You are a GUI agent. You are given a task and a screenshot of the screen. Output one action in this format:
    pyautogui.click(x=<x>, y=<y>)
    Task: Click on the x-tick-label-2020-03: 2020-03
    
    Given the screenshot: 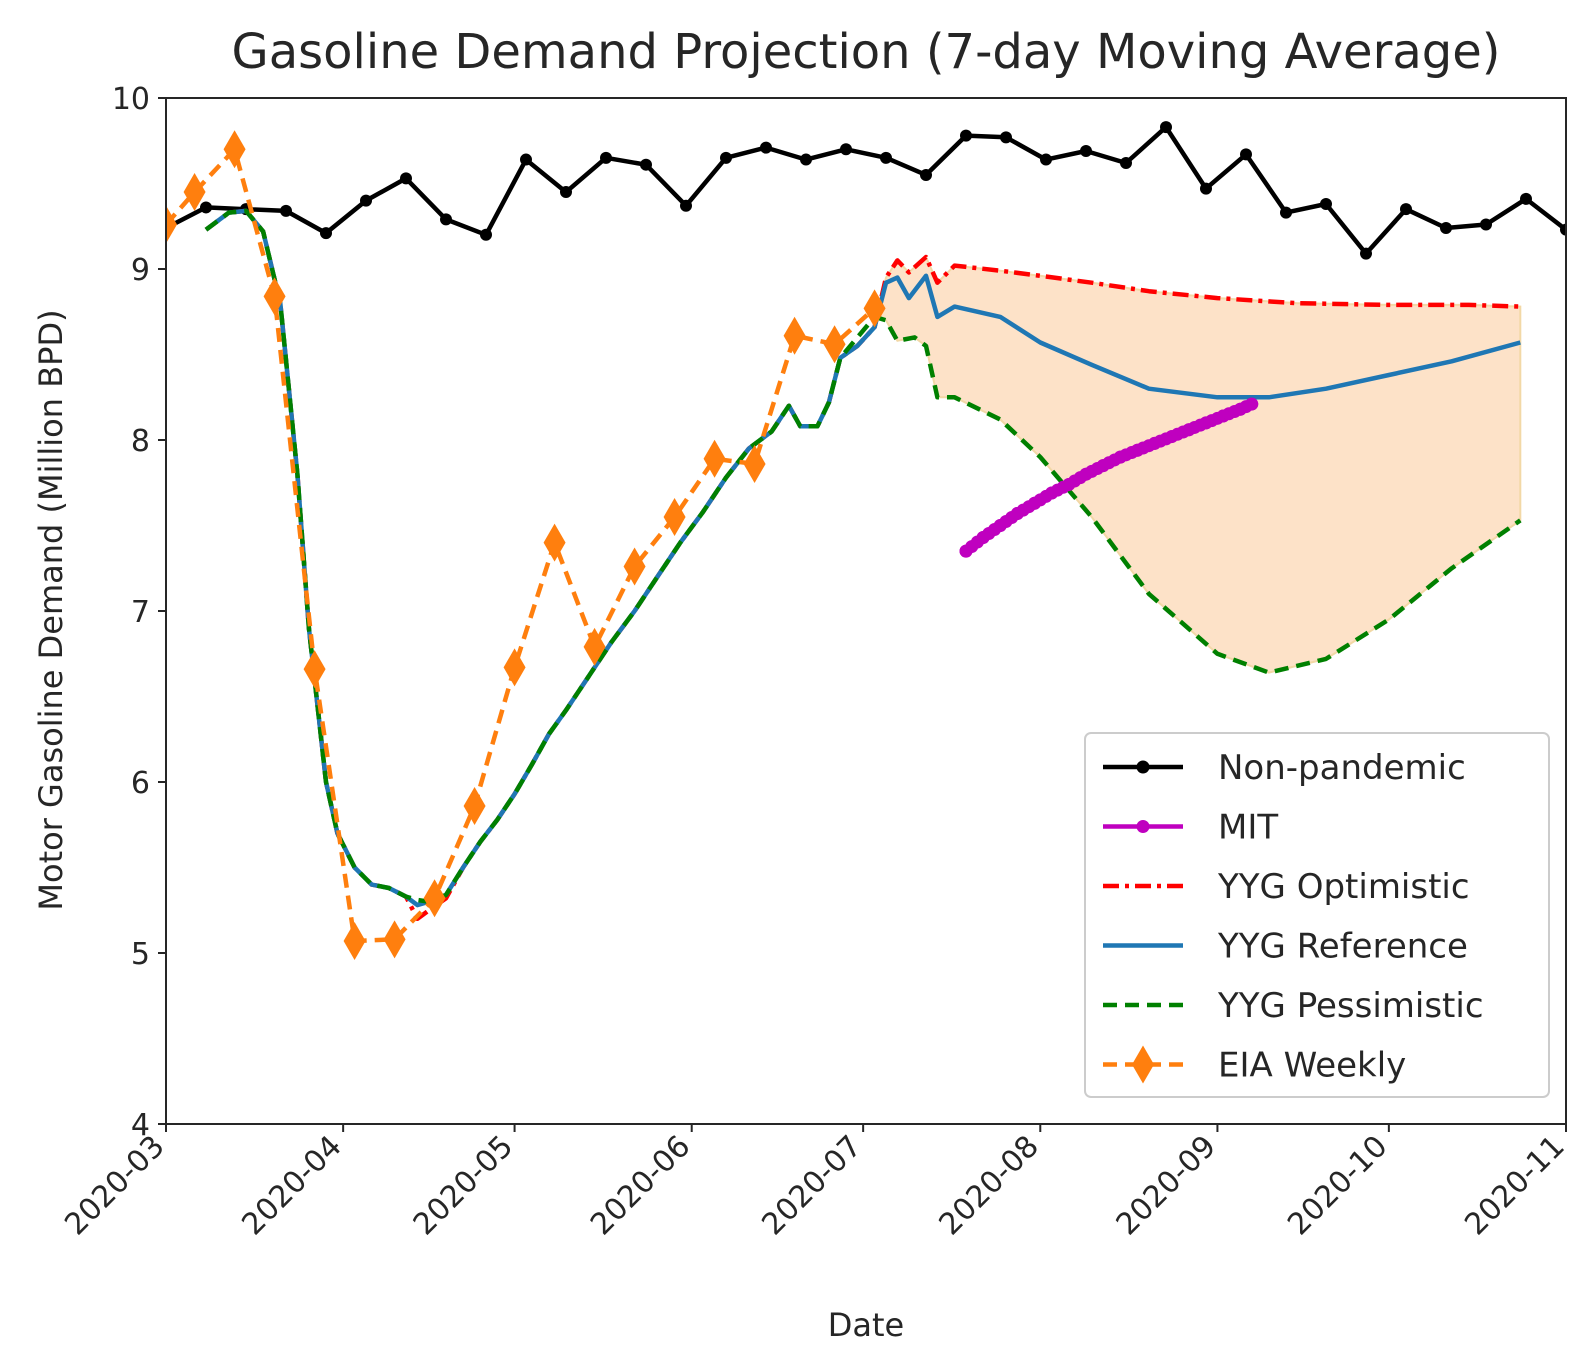 What is the action you would take?
    pyautogui.click(x=114, y=1185)
    